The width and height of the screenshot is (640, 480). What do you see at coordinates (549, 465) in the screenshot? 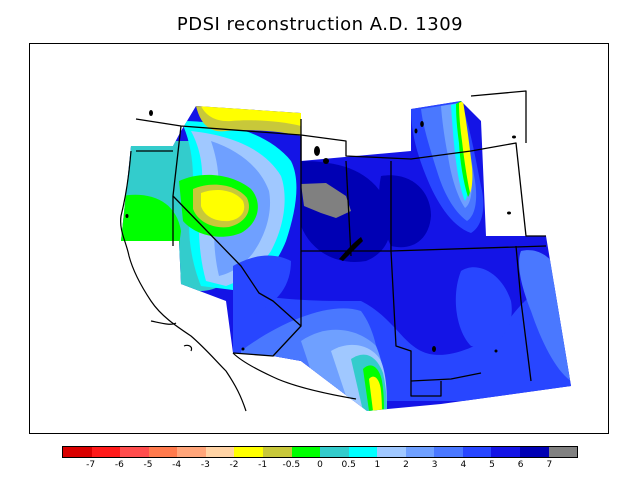
I see `legend-tick-label: 7` at bounding box center [549, 465].